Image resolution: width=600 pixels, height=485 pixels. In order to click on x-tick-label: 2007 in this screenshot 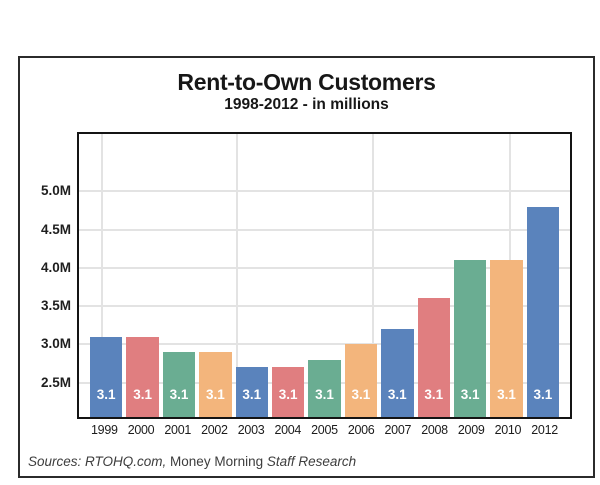, I will do `click(398, 430)`.